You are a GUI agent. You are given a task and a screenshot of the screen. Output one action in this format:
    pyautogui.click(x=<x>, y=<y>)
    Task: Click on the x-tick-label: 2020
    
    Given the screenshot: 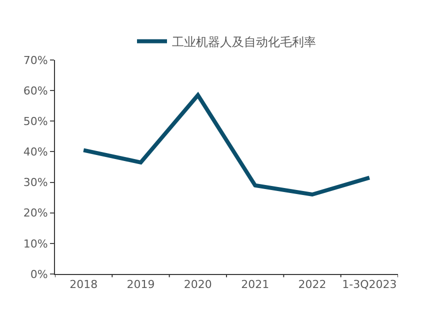 What is the action you would take?
    pyautogui.click(x=198, y=285)
    